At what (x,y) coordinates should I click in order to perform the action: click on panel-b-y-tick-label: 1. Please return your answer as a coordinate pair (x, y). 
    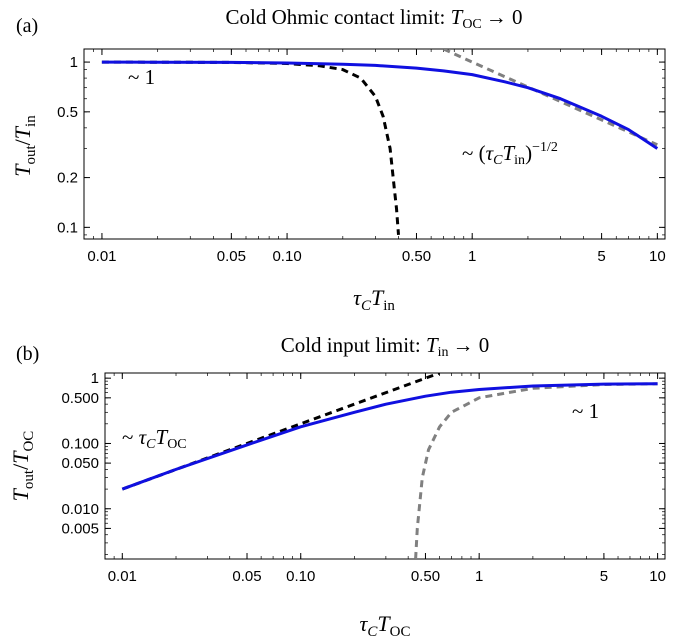
    Looking at the image, I should click on (95, 378).